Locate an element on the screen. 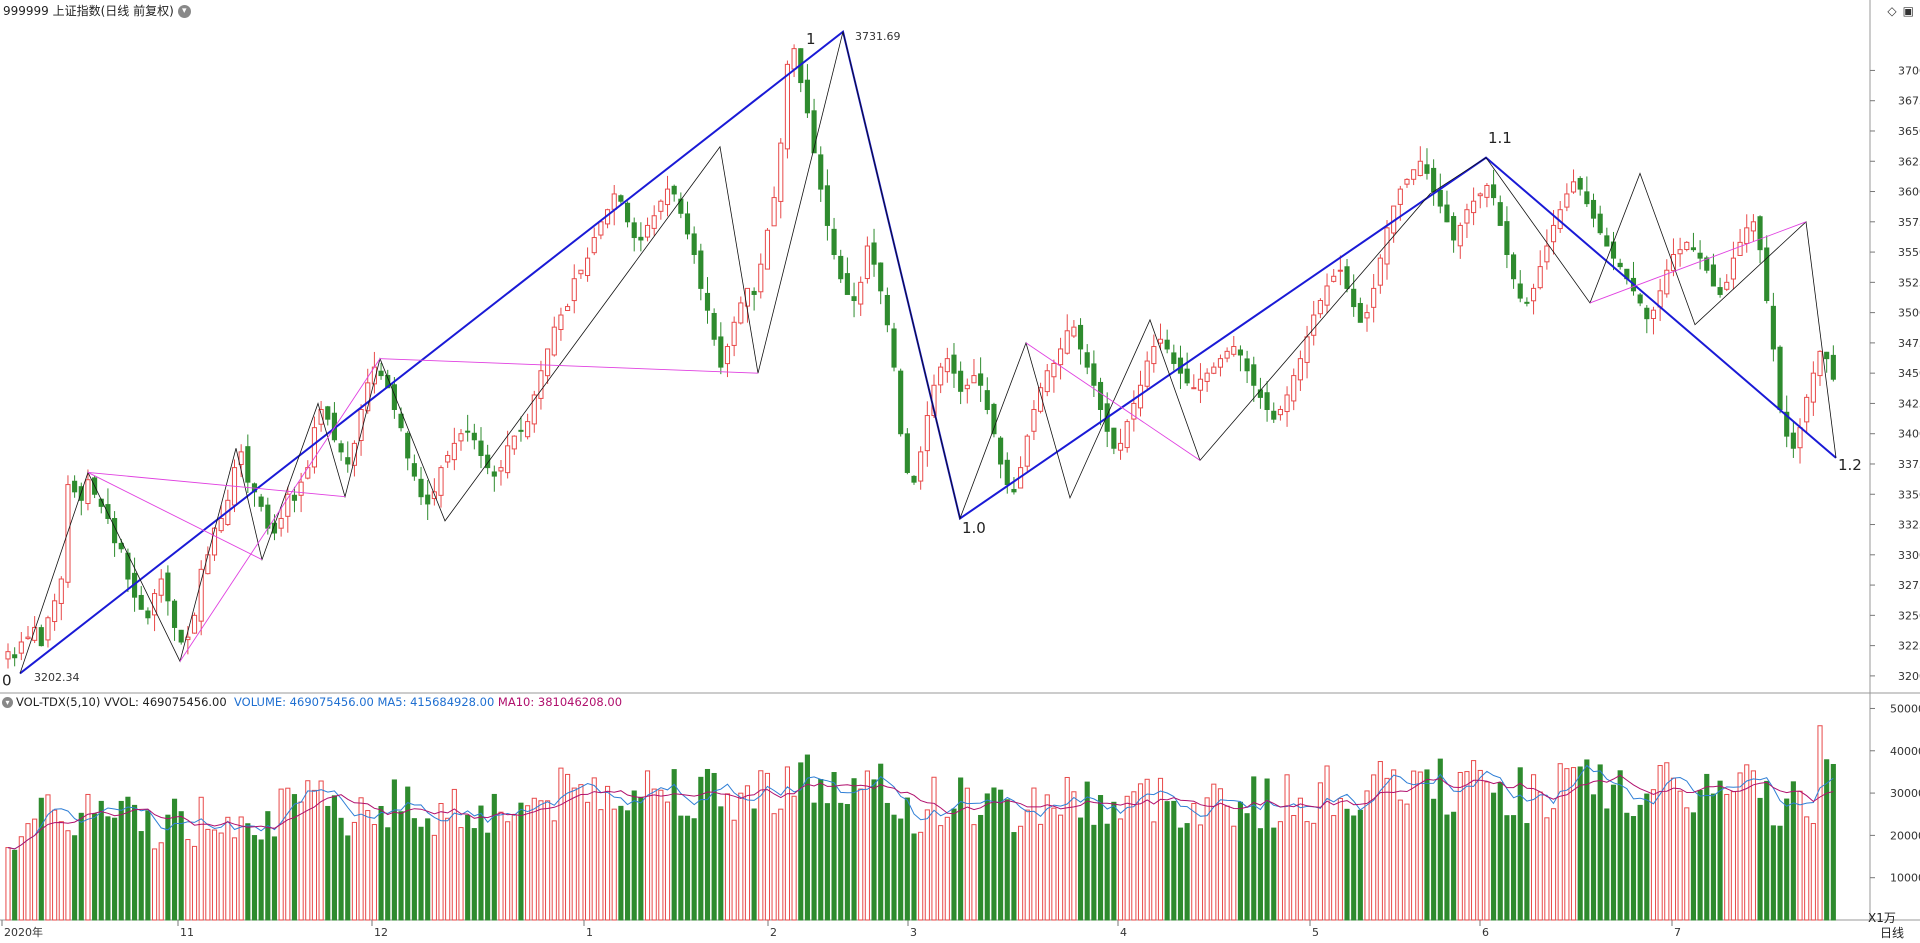 The height and width of the screenshot is (943, 1920). panel-icon: ▣ is located at coordinates (1908, 11).